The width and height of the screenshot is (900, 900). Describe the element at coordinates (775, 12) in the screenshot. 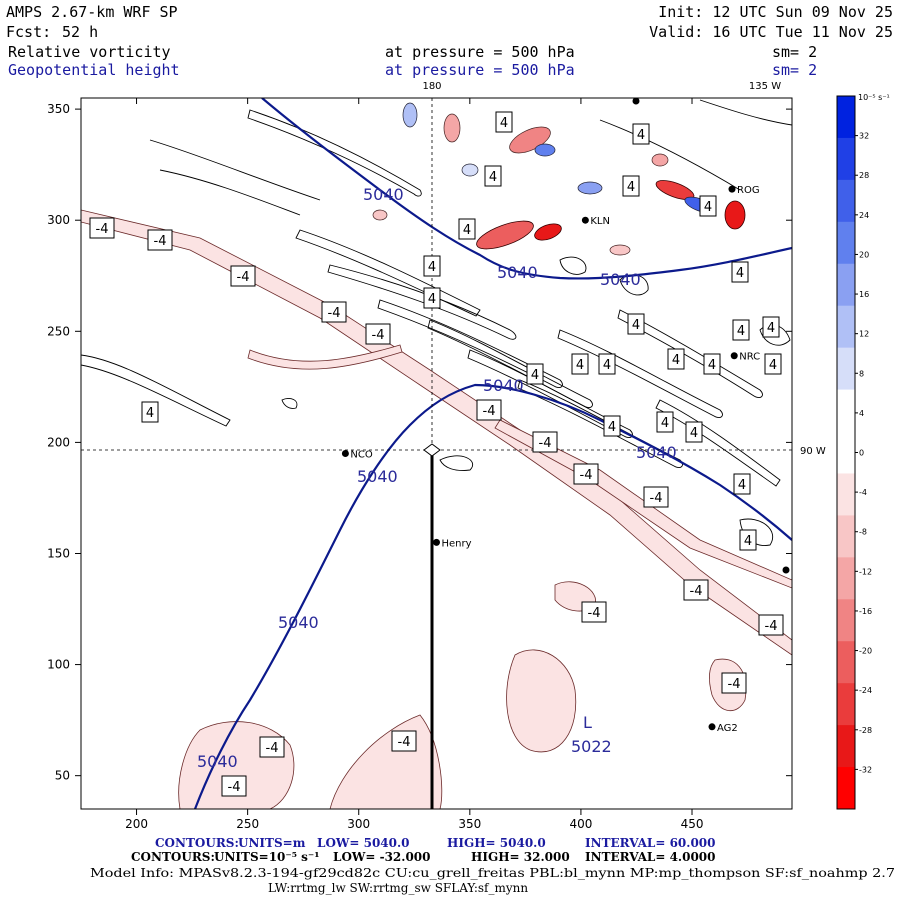

I see `init-time: Init: 12 UTC Sun 09 Nov 25` at that location.